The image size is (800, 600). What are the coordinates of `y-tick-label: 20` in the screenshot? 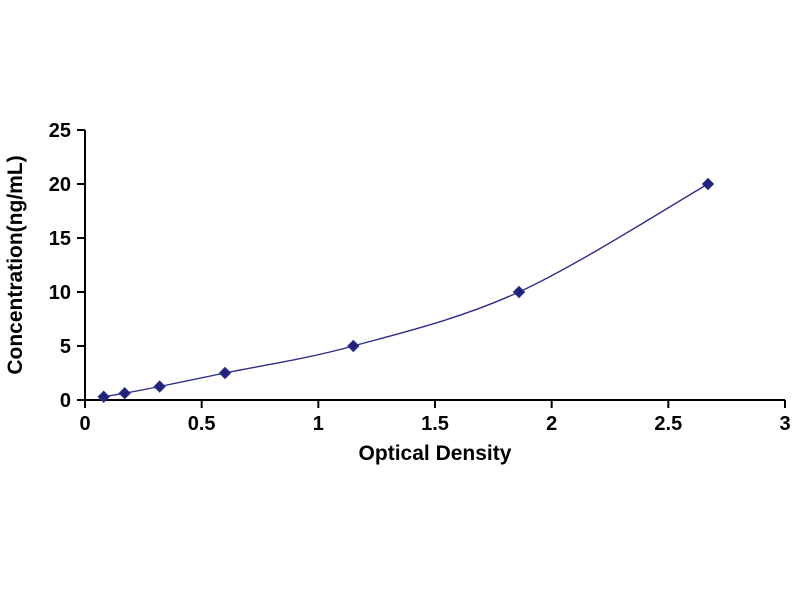 It's located at (60, 185).